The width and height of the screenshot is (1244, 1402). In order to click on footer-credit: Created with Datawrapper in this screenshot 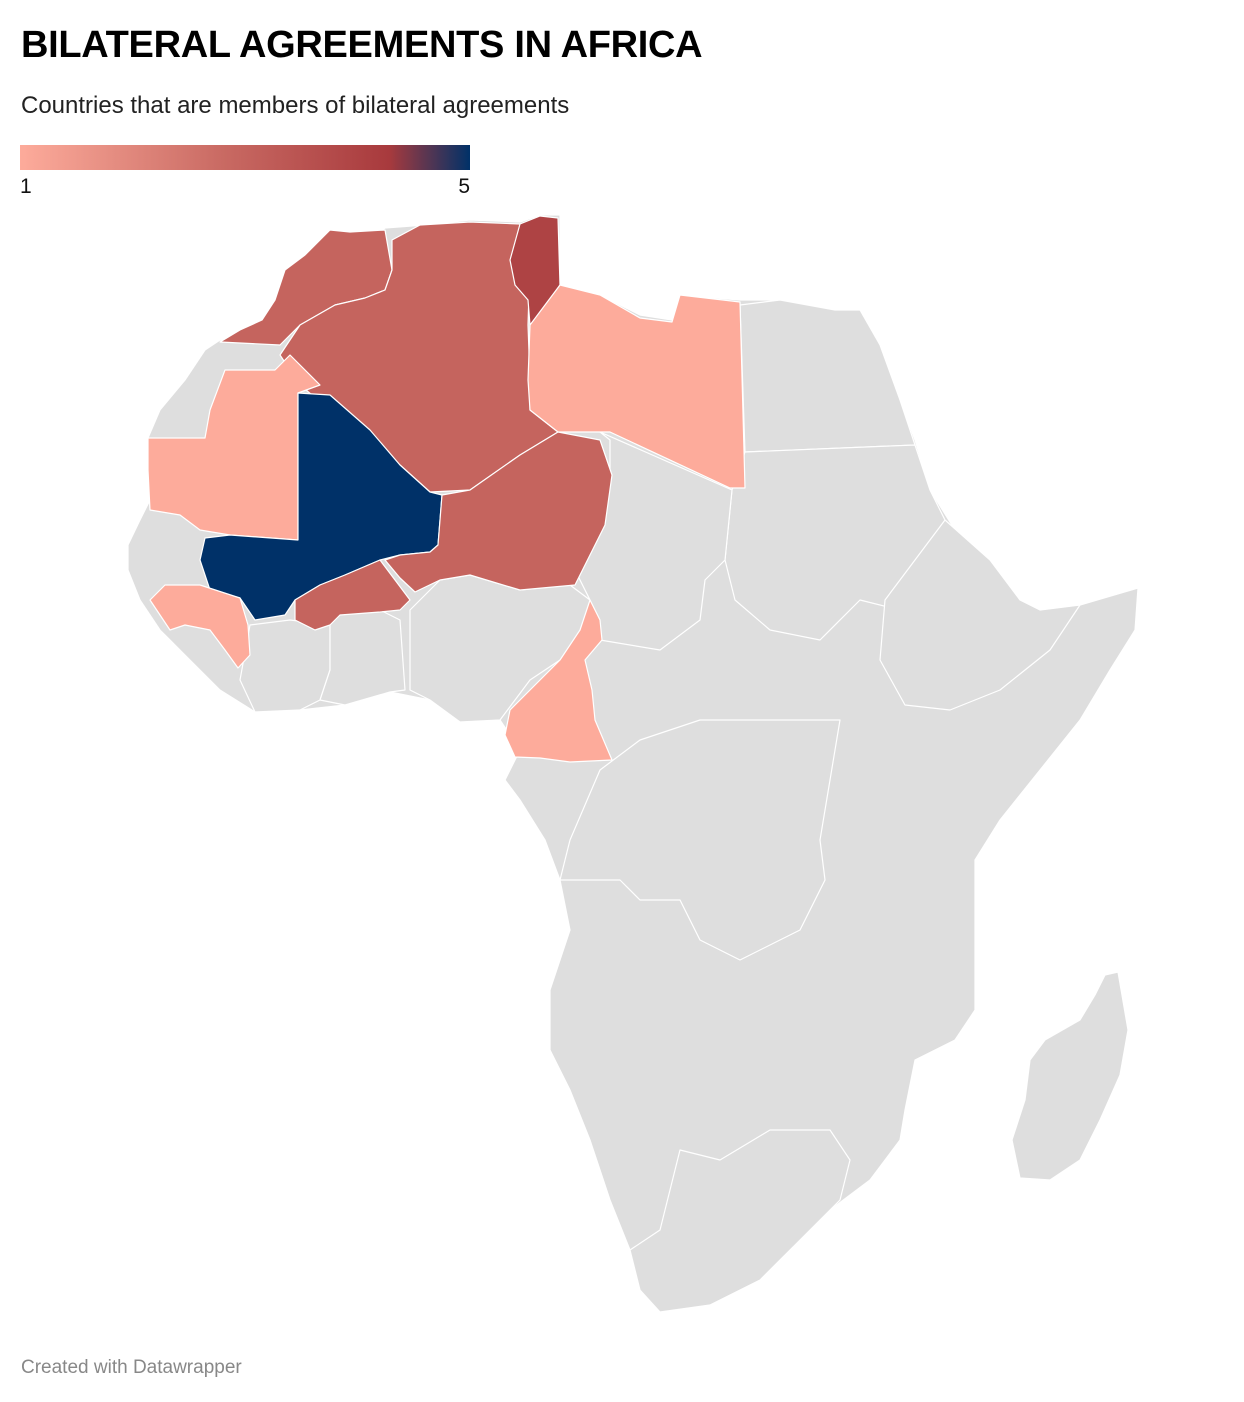, I will do `click(131, 1367)`.